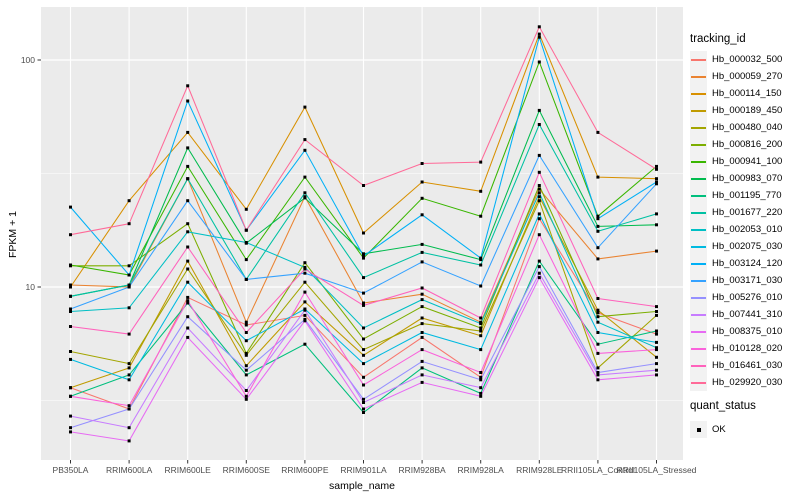 The image size is (800, 500). Describe the element at coordinates (28, 60) in the screenshot. I see `y-tick-label: 100` at that location.